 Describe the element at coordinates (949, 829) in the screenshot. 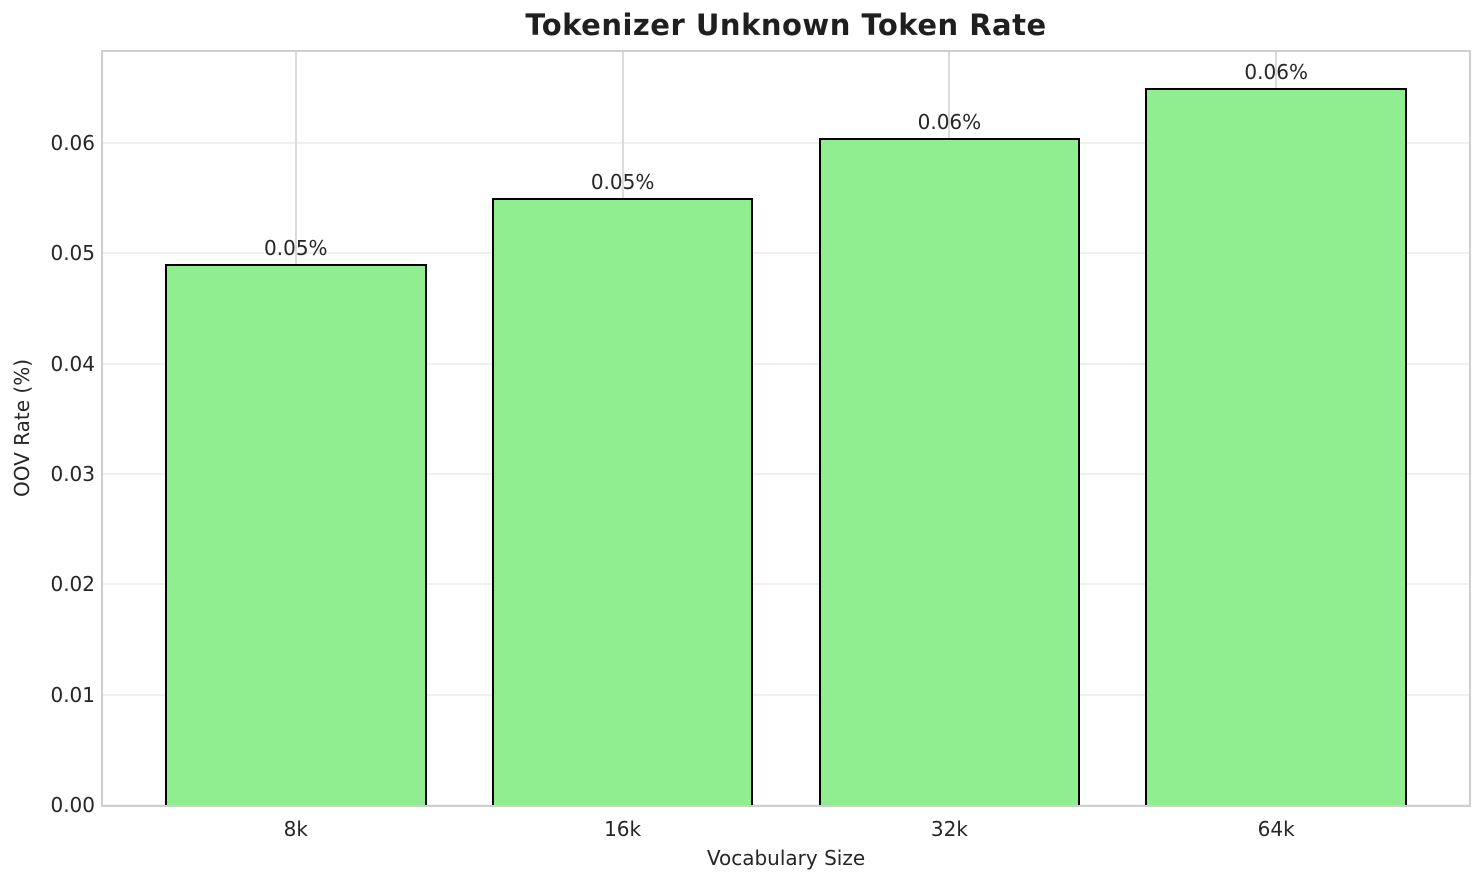

I see `x-tick-label: 32k` at that location.